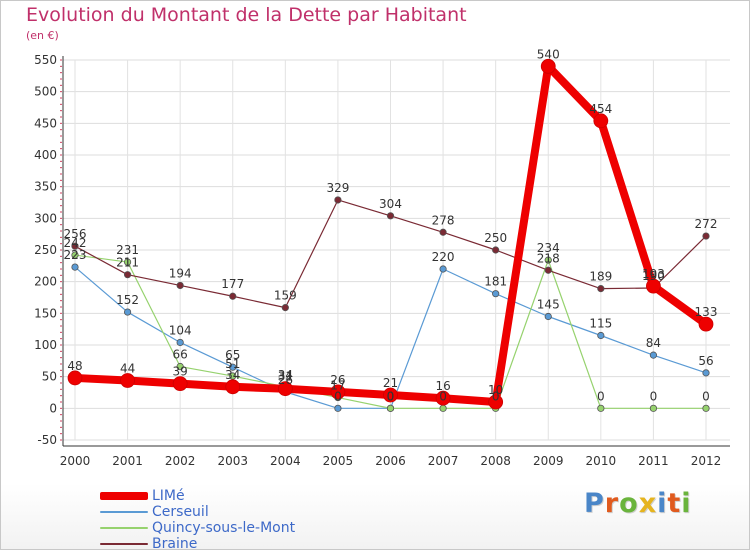 This screenshot has width=750, height=552. I want to click on data-label-cerseuil: 181, so click(495, 282).